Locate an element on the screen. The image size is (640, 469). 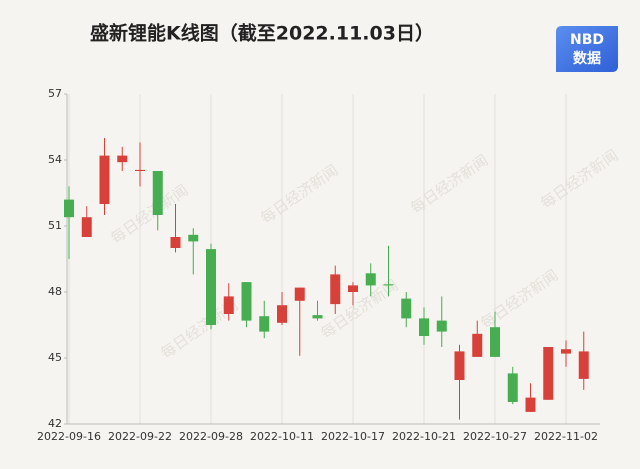
y-tick-label: 57 is located at coordinates (55, 93).